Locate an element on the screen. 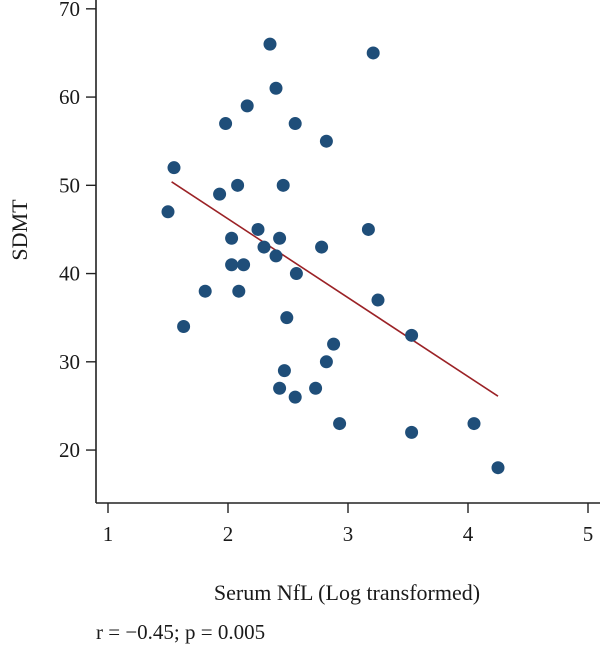 The width and height of the screenshot is (600, 649). y-axis-label: SDMT is located at coordinates (19, 230).